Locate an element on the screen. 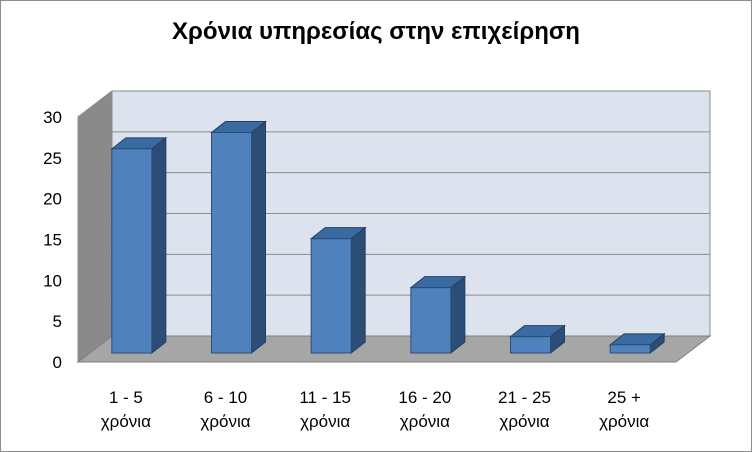  y-tick-label: 0 is located at coordinates (57, 362).